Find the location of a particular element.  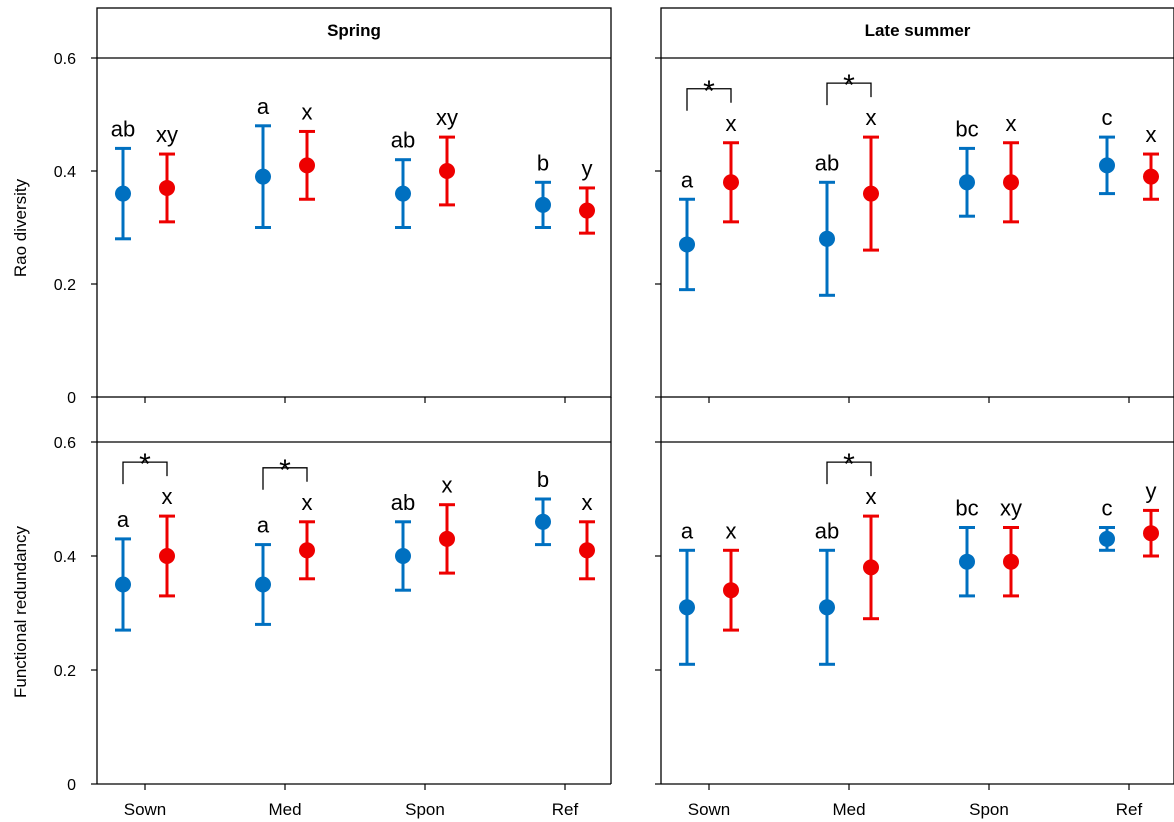

y-axis-label: Functional redundancy is located at coordinates (20, 612).